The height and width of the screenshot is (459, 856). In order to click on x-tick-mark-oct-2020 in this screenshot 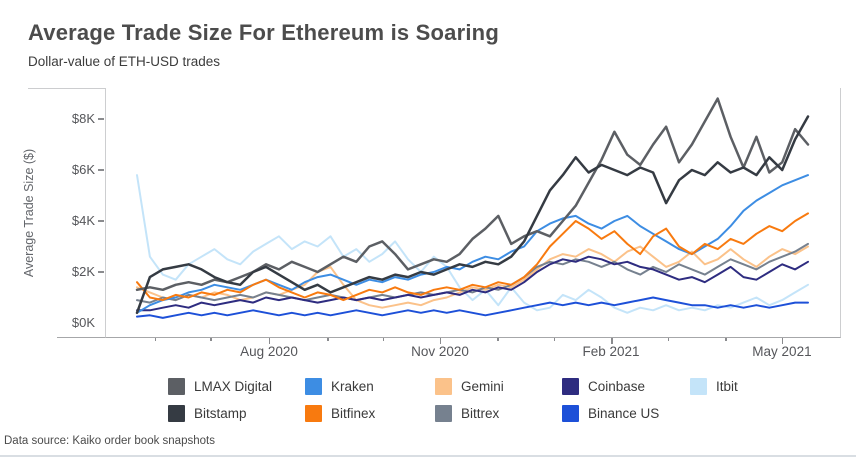, I will do `click(383, 339)`.